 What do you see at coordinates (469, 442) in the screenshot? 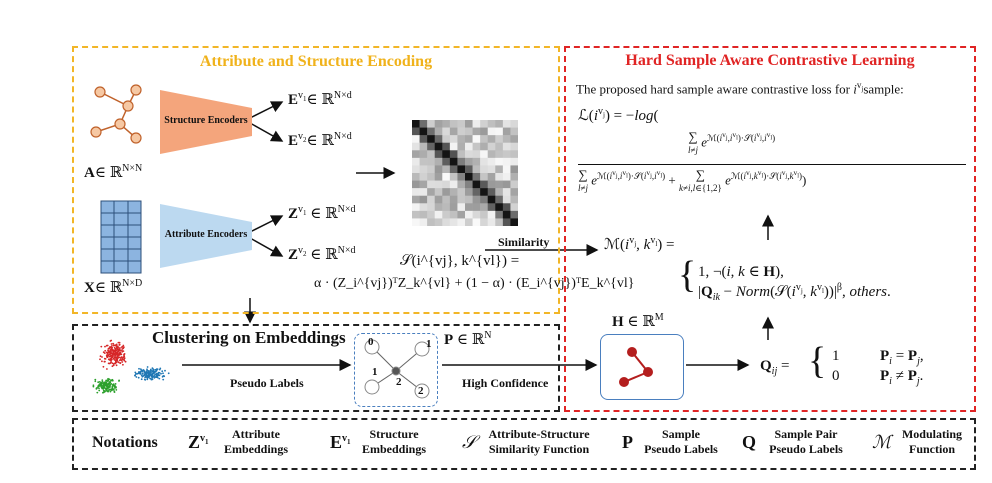
I see `notation-symbol-S: 𝒮` at bounding box center [469, 442].